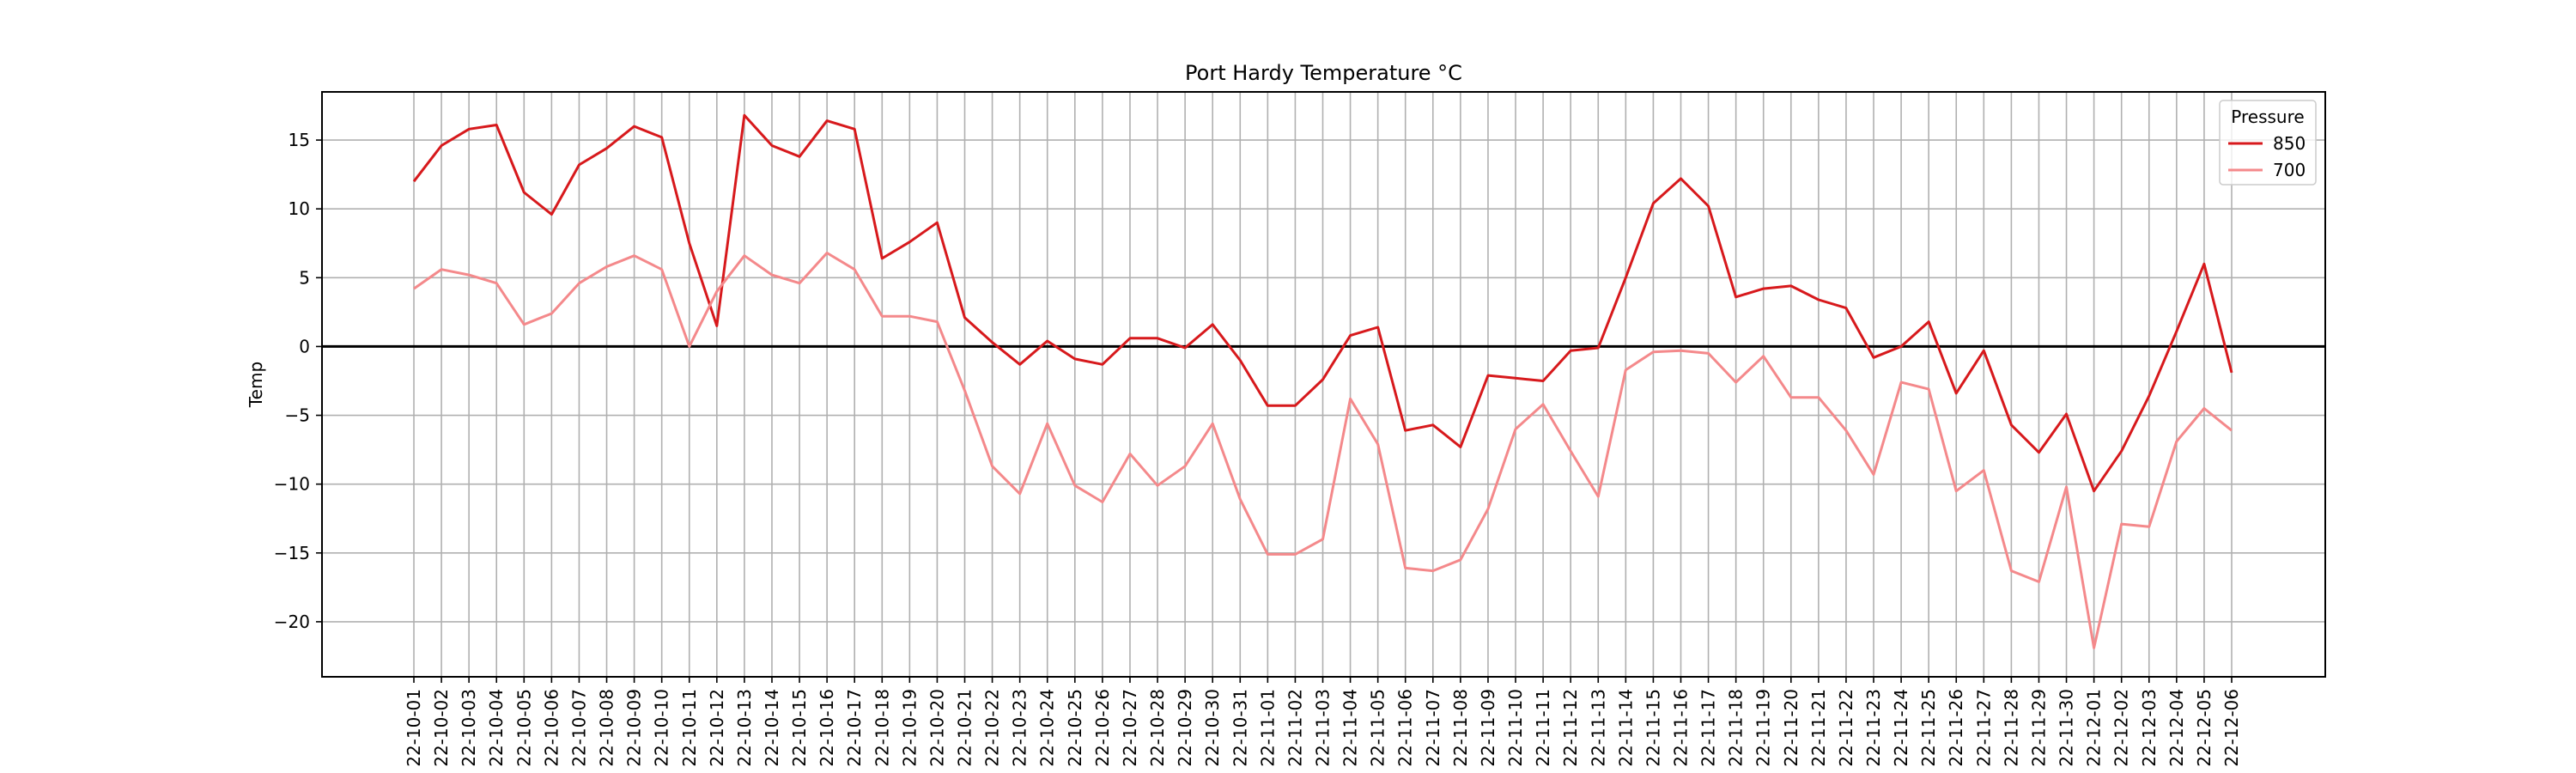 The height and width of the screenshot is (773, 2576). What do you see at coordinates (292, 553) in the screenshot?
I see `y-tick-label: −15` at bounding box center [292, 553].